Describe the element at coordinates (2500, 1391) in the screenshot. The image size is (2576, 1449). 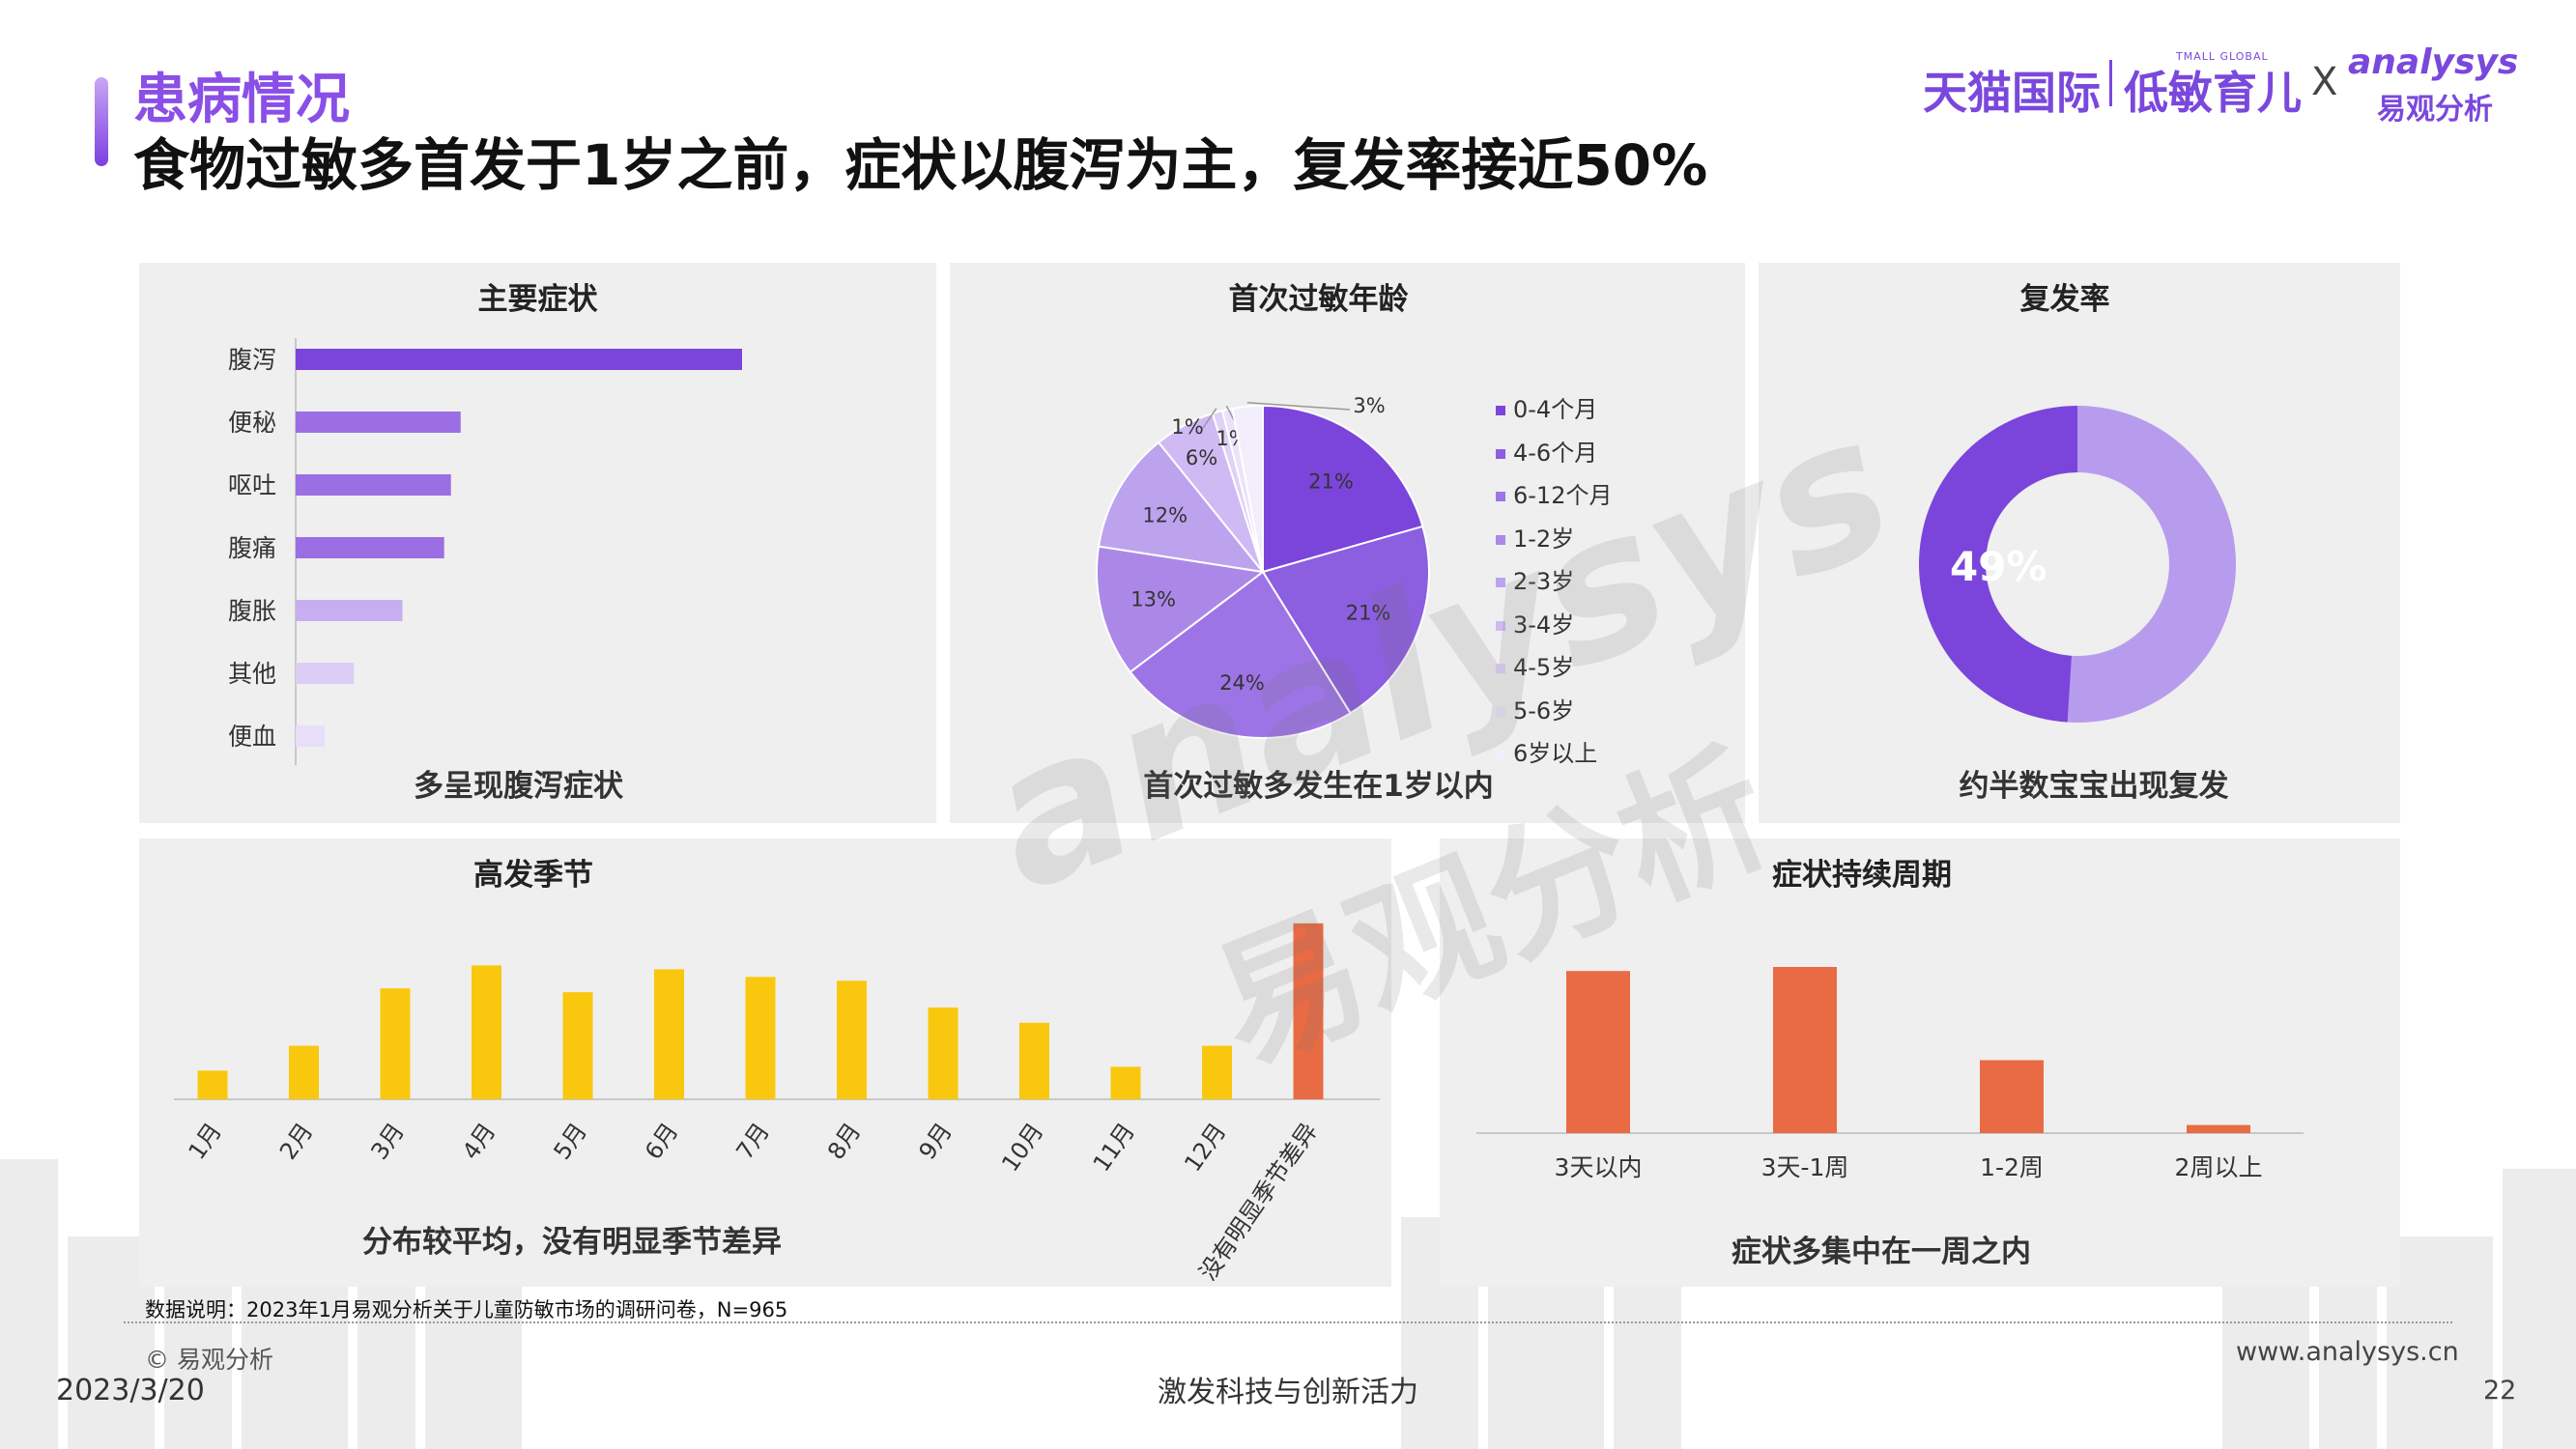
I see `page-number: 22` at that location.